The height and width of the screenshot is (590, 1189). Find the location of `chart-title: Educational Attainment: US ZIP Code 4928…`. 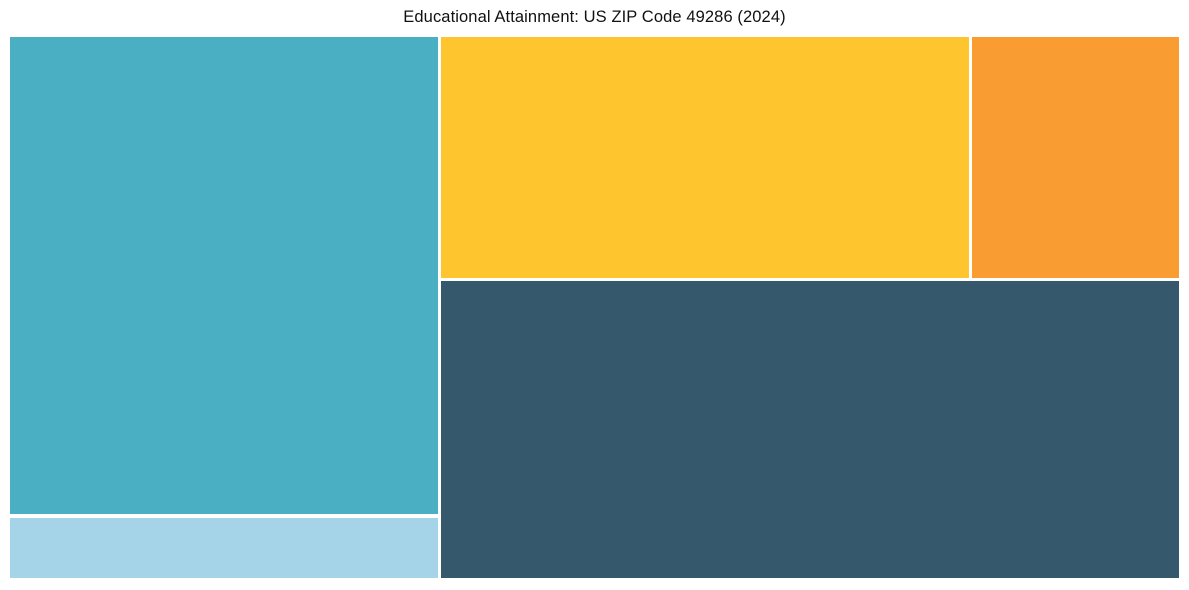

chart-title: Educational Attainment: US ZIP Code 4928… is located at coordinates (594, 17).